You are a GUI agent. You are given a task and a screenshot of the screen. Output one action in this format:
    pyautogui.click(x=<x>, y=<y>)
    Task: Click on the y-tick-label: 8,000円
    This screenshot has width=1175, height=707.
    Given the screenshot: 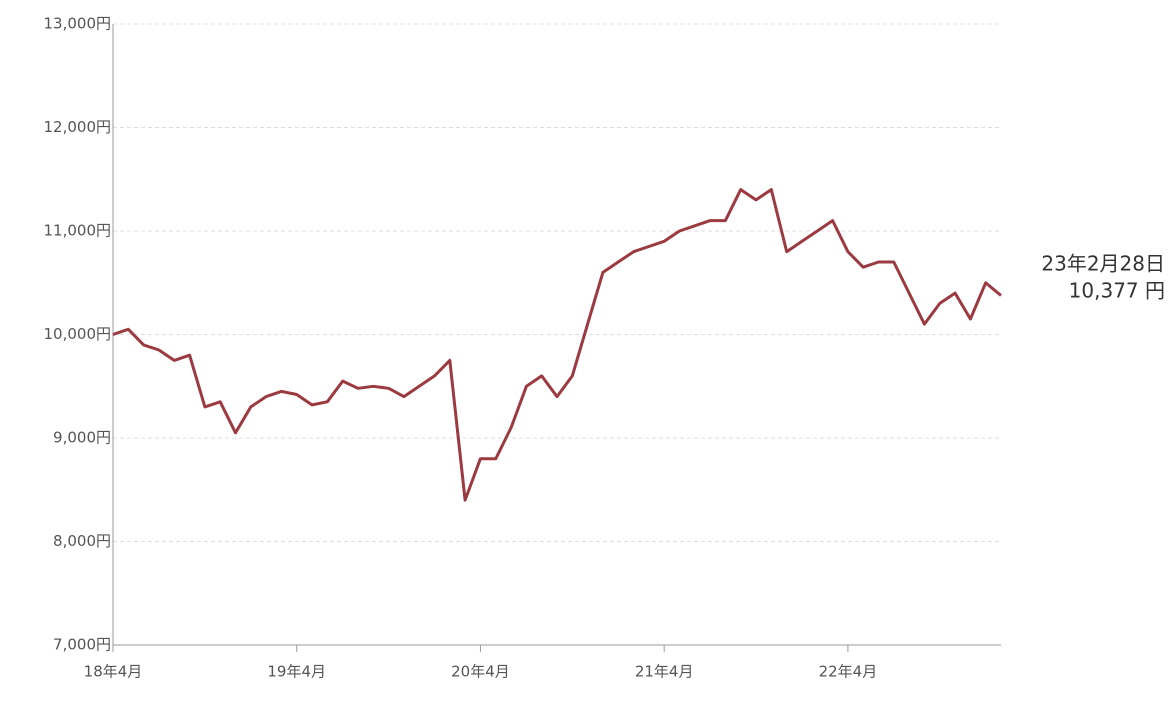 What is the action you would take?
    pyautogui.click(x=82, y=541)
    